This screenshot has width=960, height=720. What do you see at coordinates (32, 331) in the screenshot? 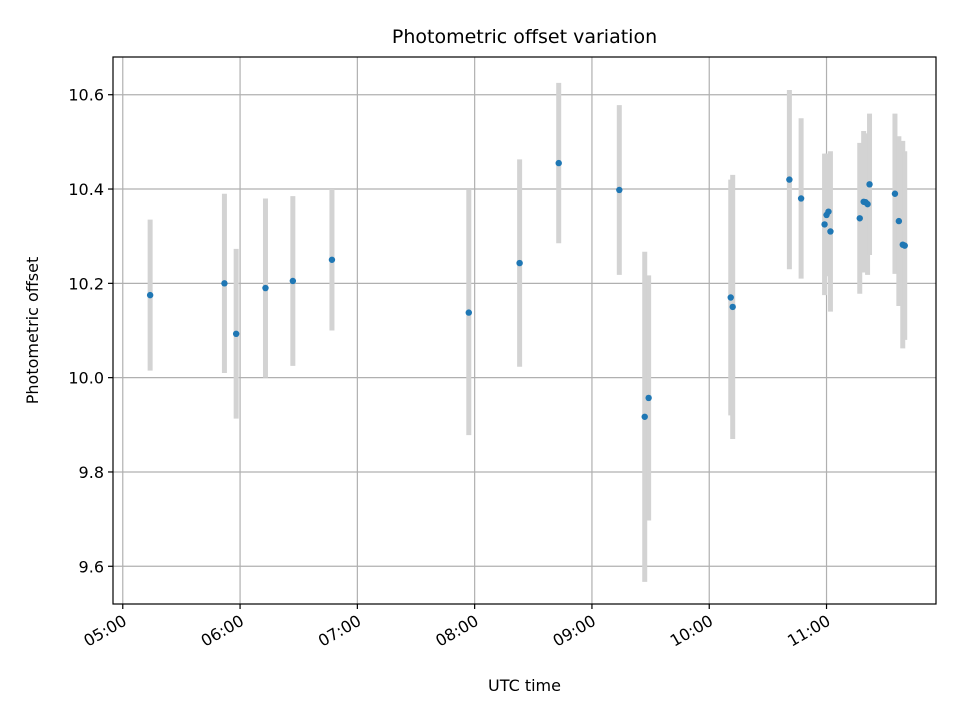
I see `y-axis-label: Photometric offset` at bounding box center [32, 331].